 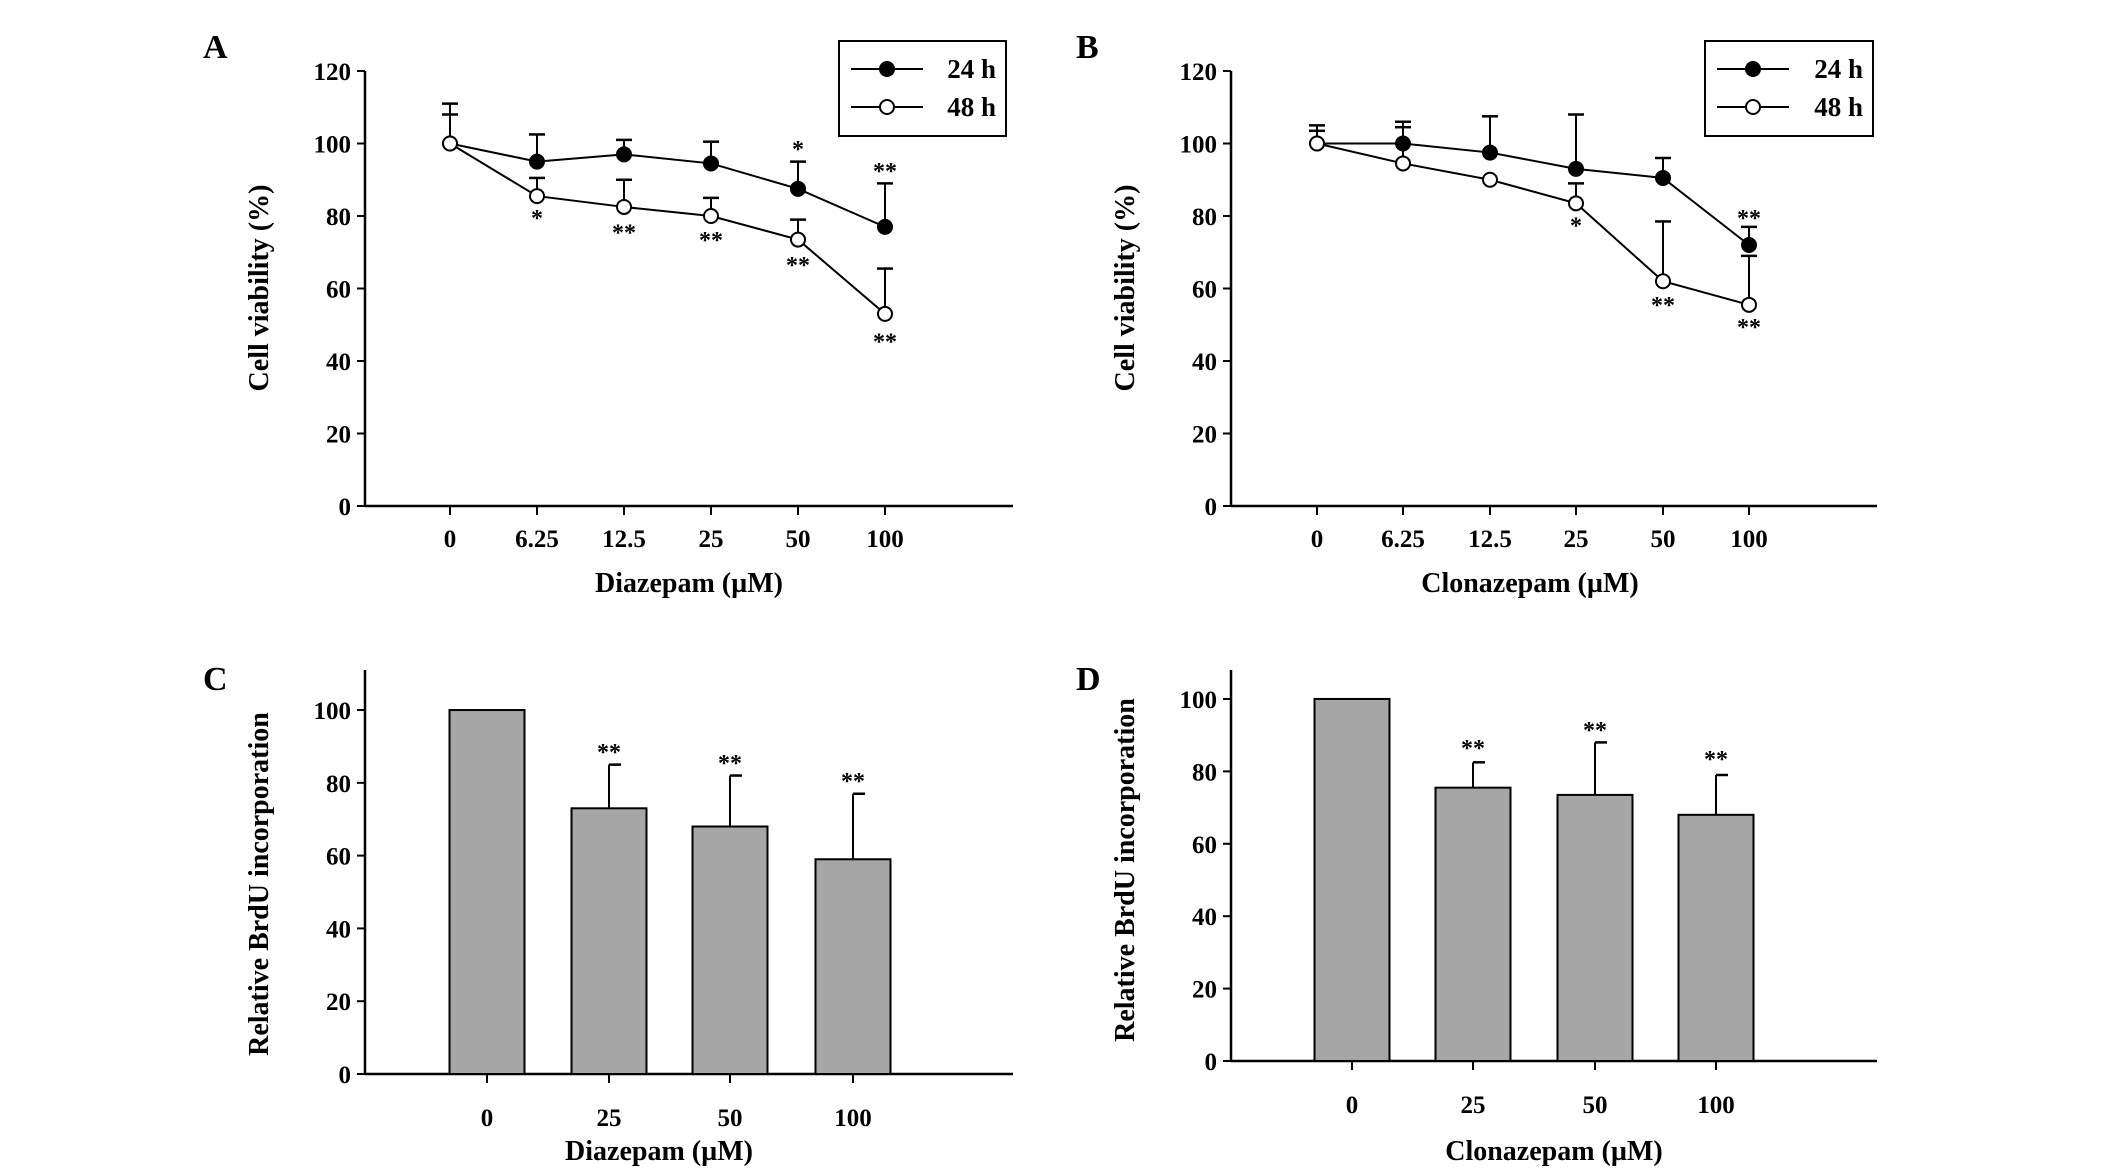 I want to click on significance-marker: *, so click(x=1576, y=226).